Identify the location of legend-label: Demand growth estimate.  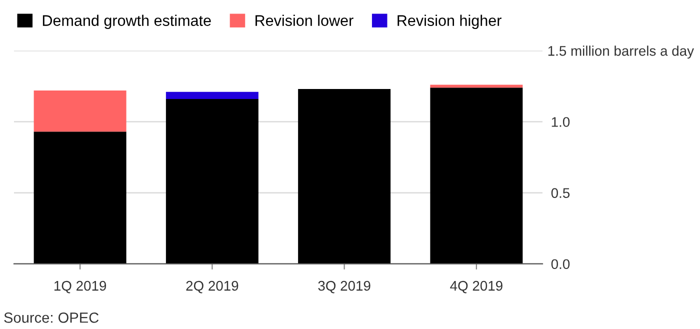
(126, 21).